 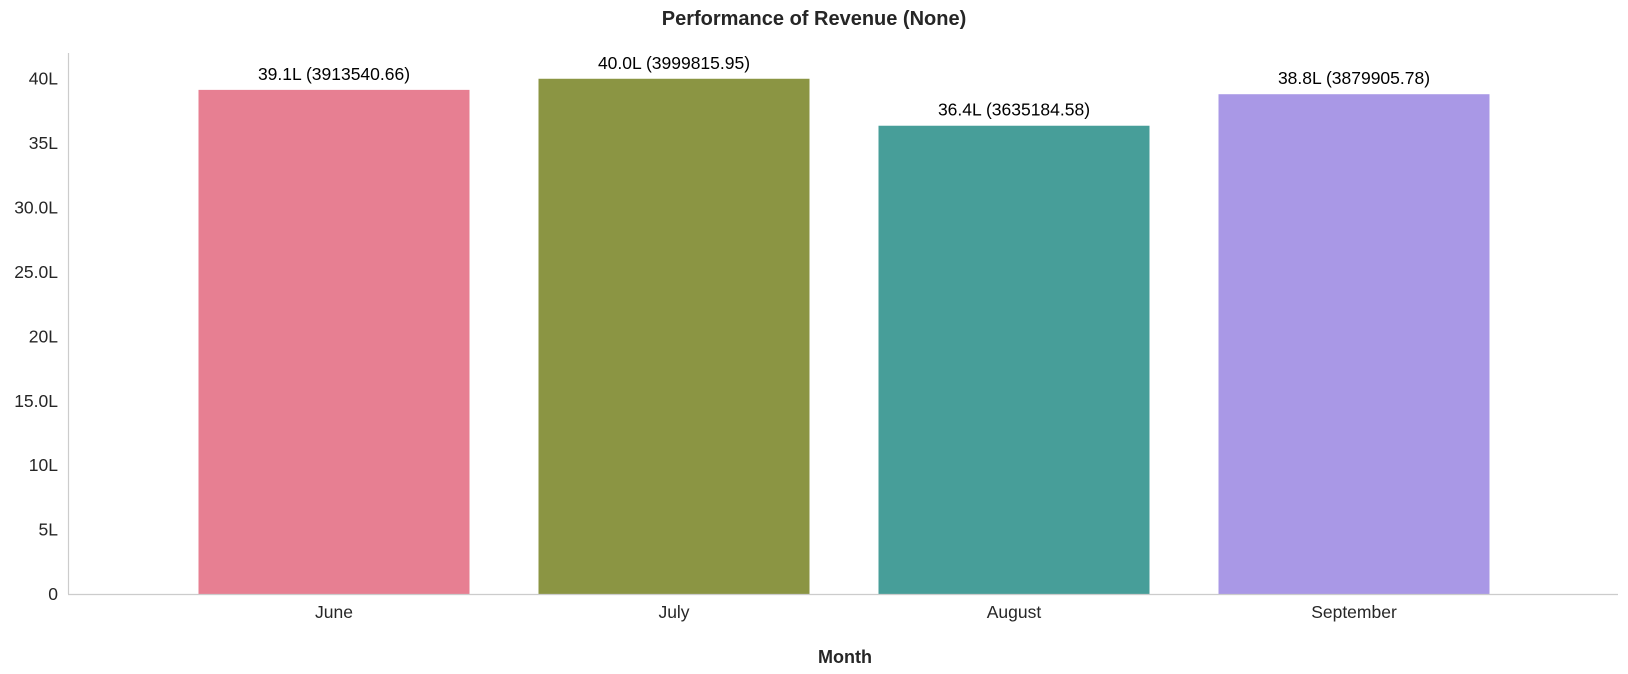 What do you see at coordinates (36, 208) in the screenshot?
I see `y-tick-label: 30.0L` at bounding box center [36, 208].